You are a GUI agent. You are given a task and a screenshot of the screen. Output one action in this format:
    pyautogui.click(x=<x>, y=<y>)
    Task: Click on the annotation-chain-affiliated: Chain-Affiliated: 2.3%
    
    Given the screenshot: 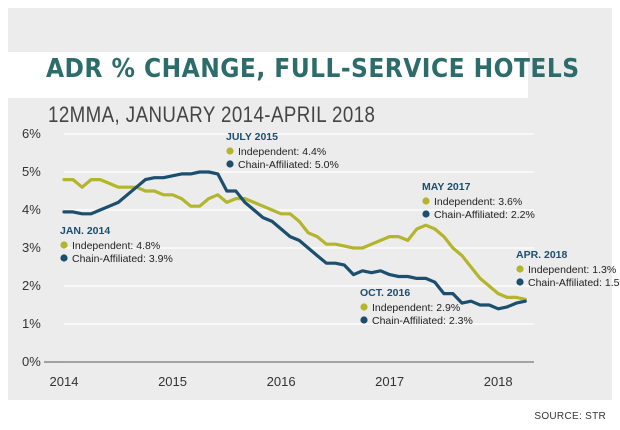 What is the action you would take?
    pyautogui.click(x=422, y=321)
    